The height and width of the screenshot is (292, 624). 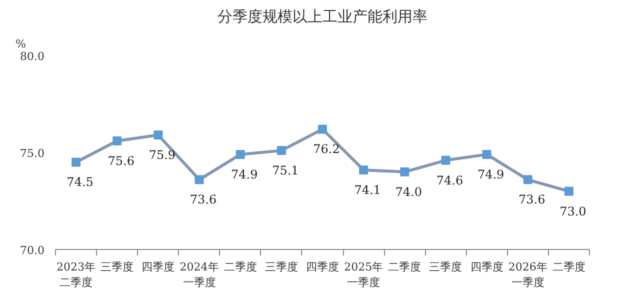 What do you see at coordinates (32, 56) in the screenshot?
I see `y-tick-label: 80.0` at bounding box center [32, 56].